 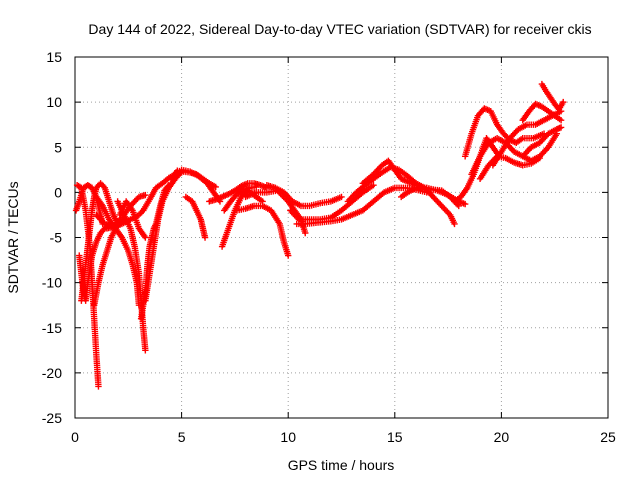 What do you see at coordinates (132, 219) in the screenshot?
I see `series-arc10` at bounding box center [132, 219].